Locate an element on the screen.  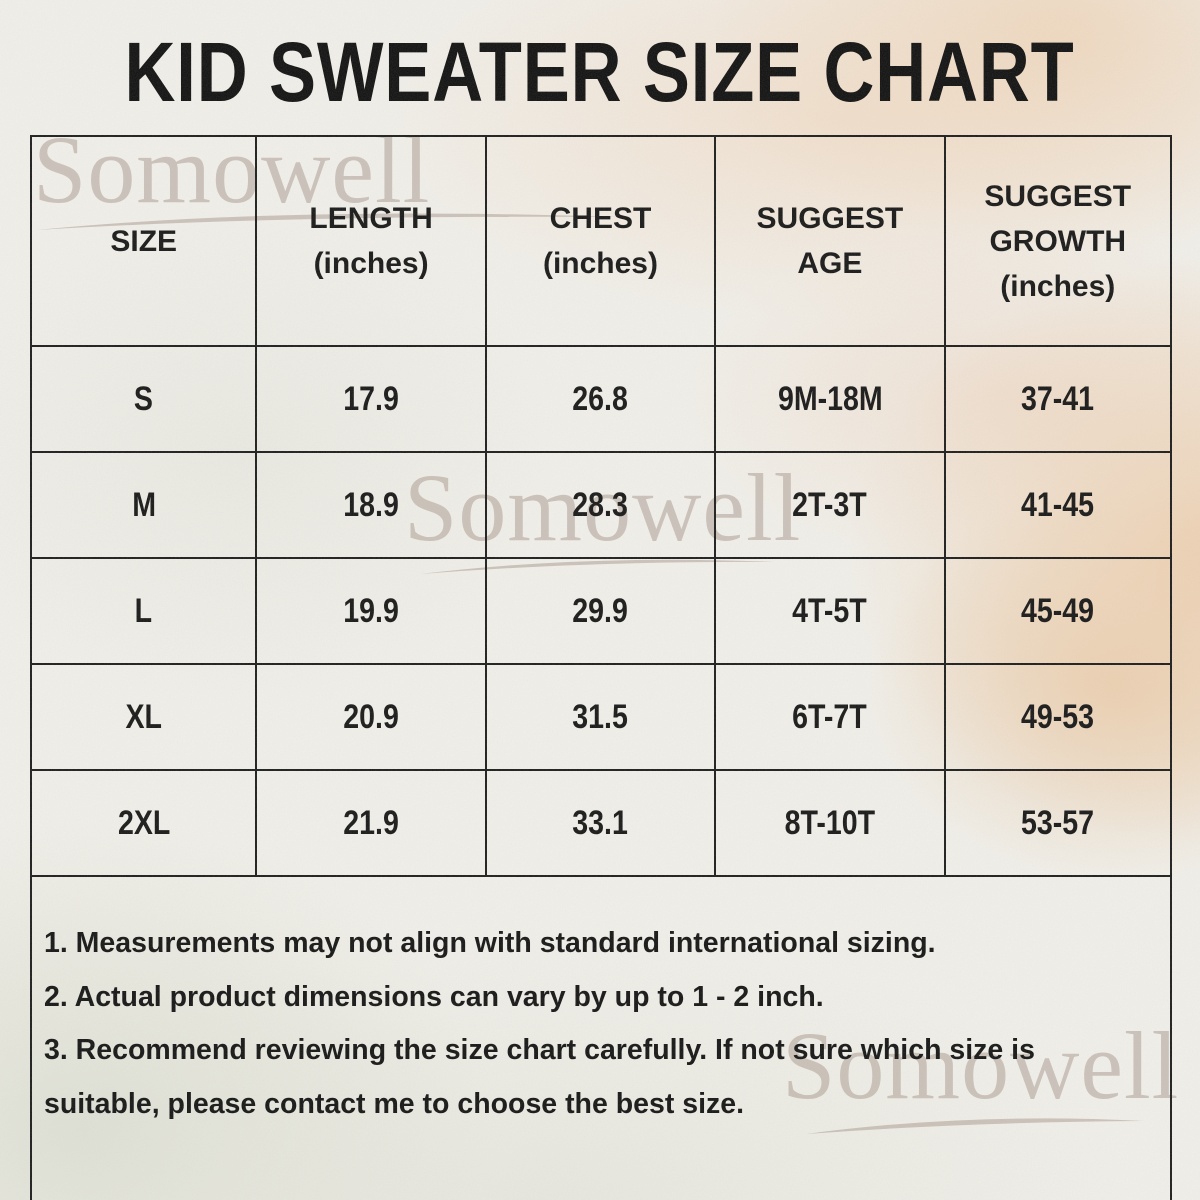
chest-cell: 33.1 is located at coordinates (600, 823).